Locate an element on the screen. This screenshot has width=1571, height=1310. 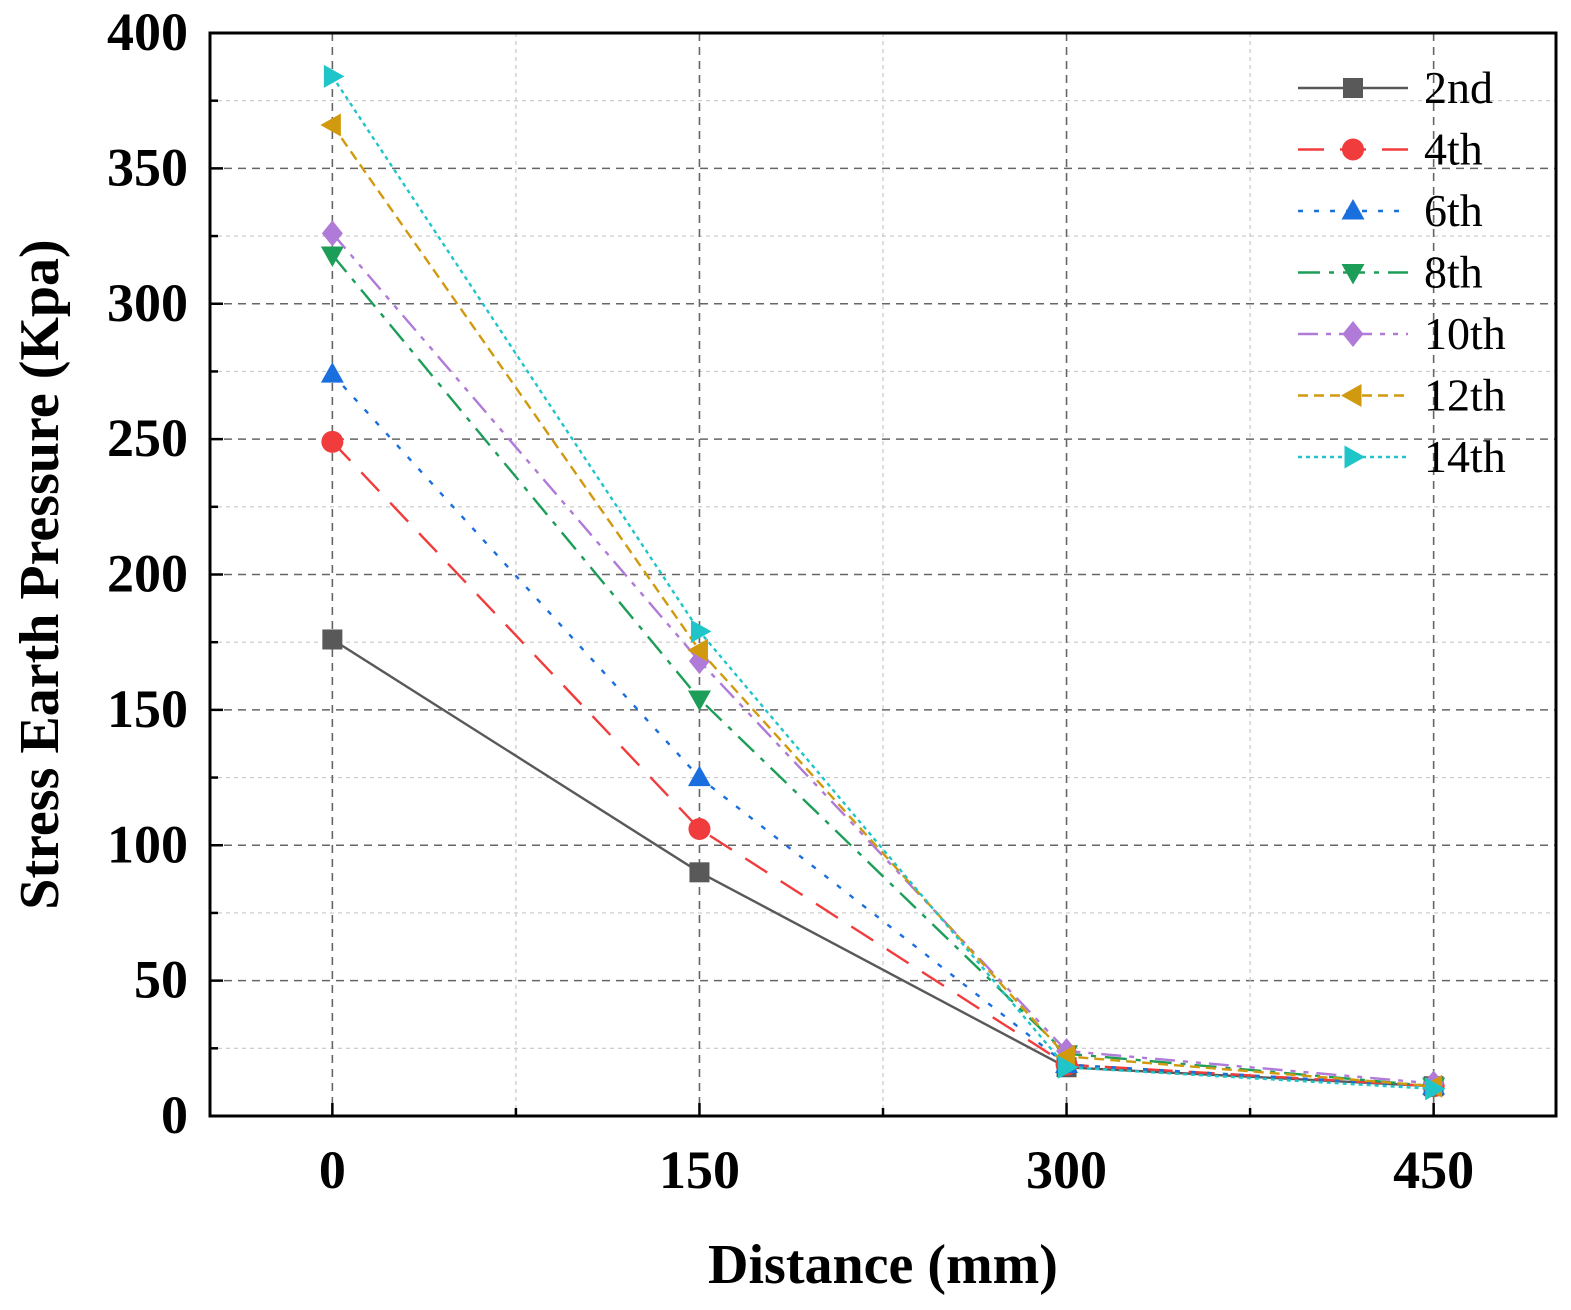
y-tick-label: 400 is located at coordinates (147, 32).